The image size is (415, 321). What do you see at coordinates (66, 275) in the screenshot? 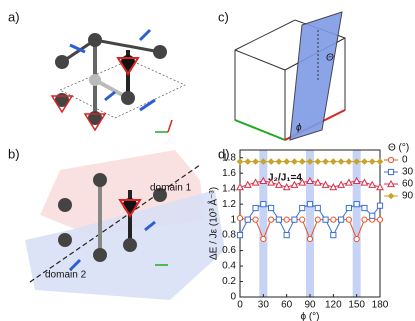
I see `domain-label: domain 2` at bounding box center [66, 275].